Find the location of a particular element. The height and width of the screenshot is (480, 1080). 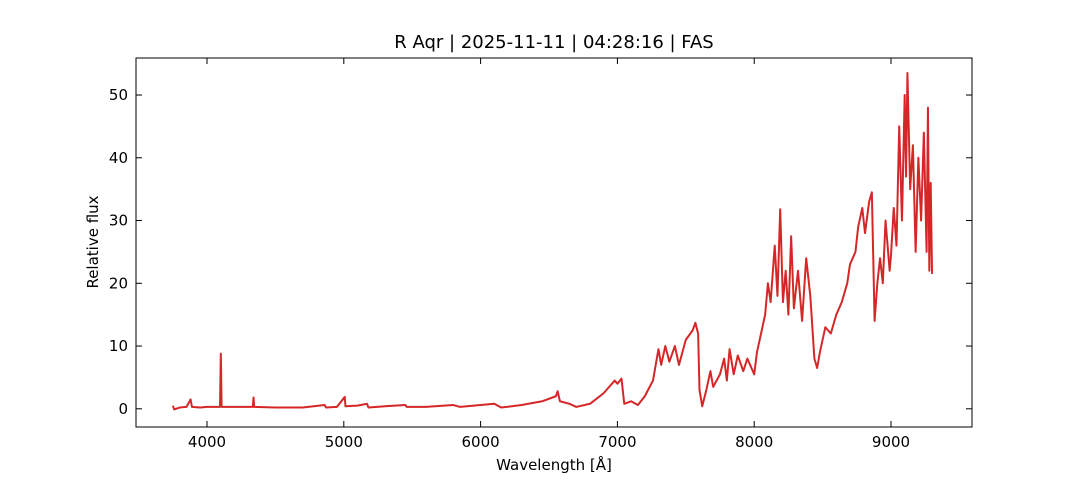

x-tick-label: 4000 is located at coordinates (207, 442).